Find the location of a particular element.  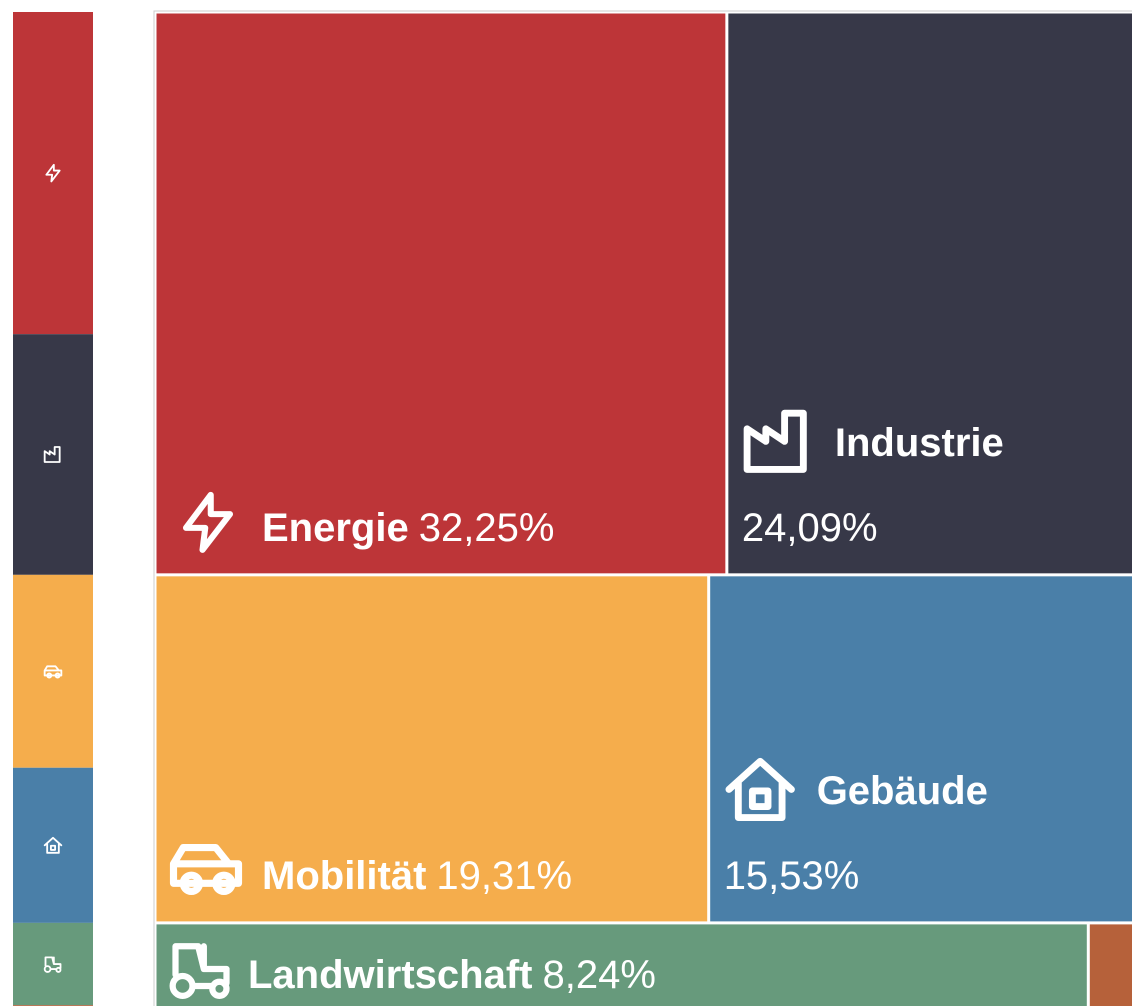

tile-value: 15,53% is located at coordinates (792, 876).